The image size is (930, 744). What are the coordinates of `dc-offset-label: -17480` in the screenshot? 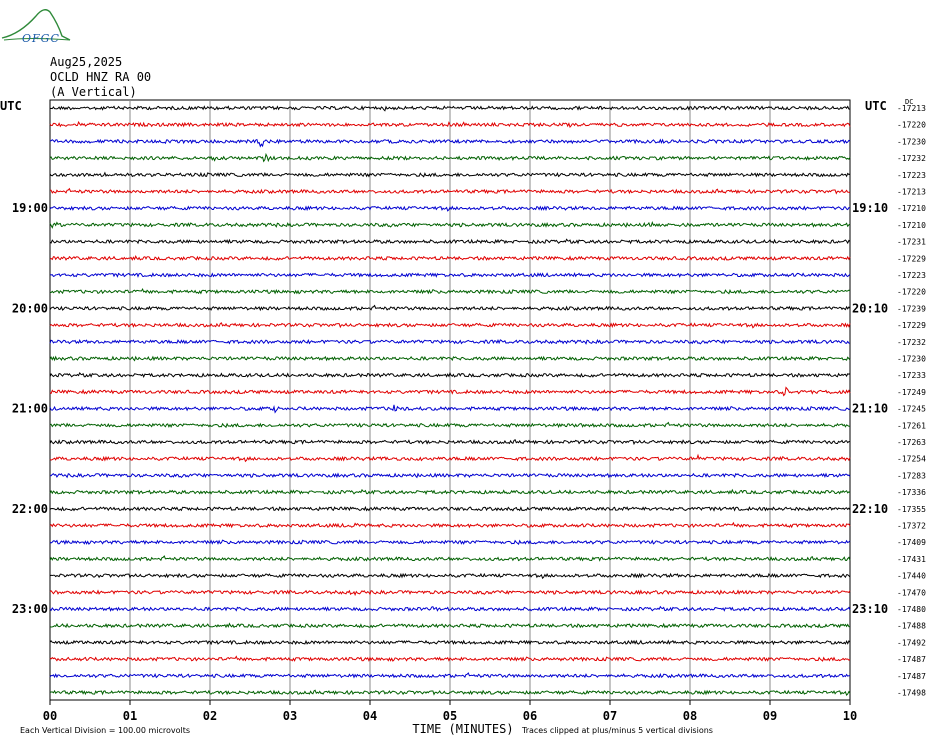 It's located at (911, 609).